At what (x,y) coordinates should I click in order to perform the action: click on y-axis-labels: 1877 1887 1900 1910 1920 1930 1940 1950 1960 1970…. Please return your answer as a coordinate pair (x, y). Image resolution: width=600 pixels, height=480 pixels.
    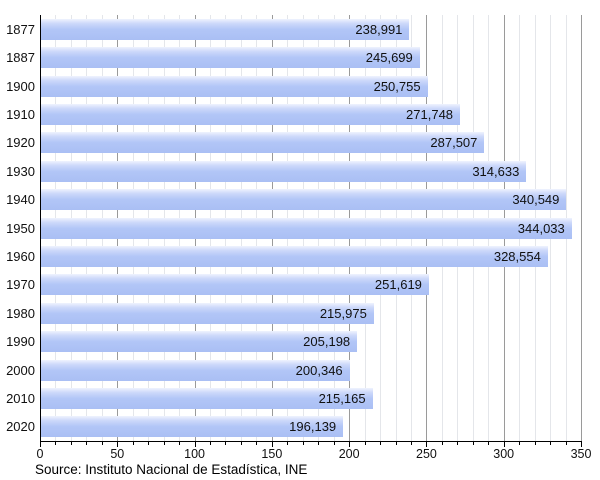
    Looking at the image, I should click on (17, 228).